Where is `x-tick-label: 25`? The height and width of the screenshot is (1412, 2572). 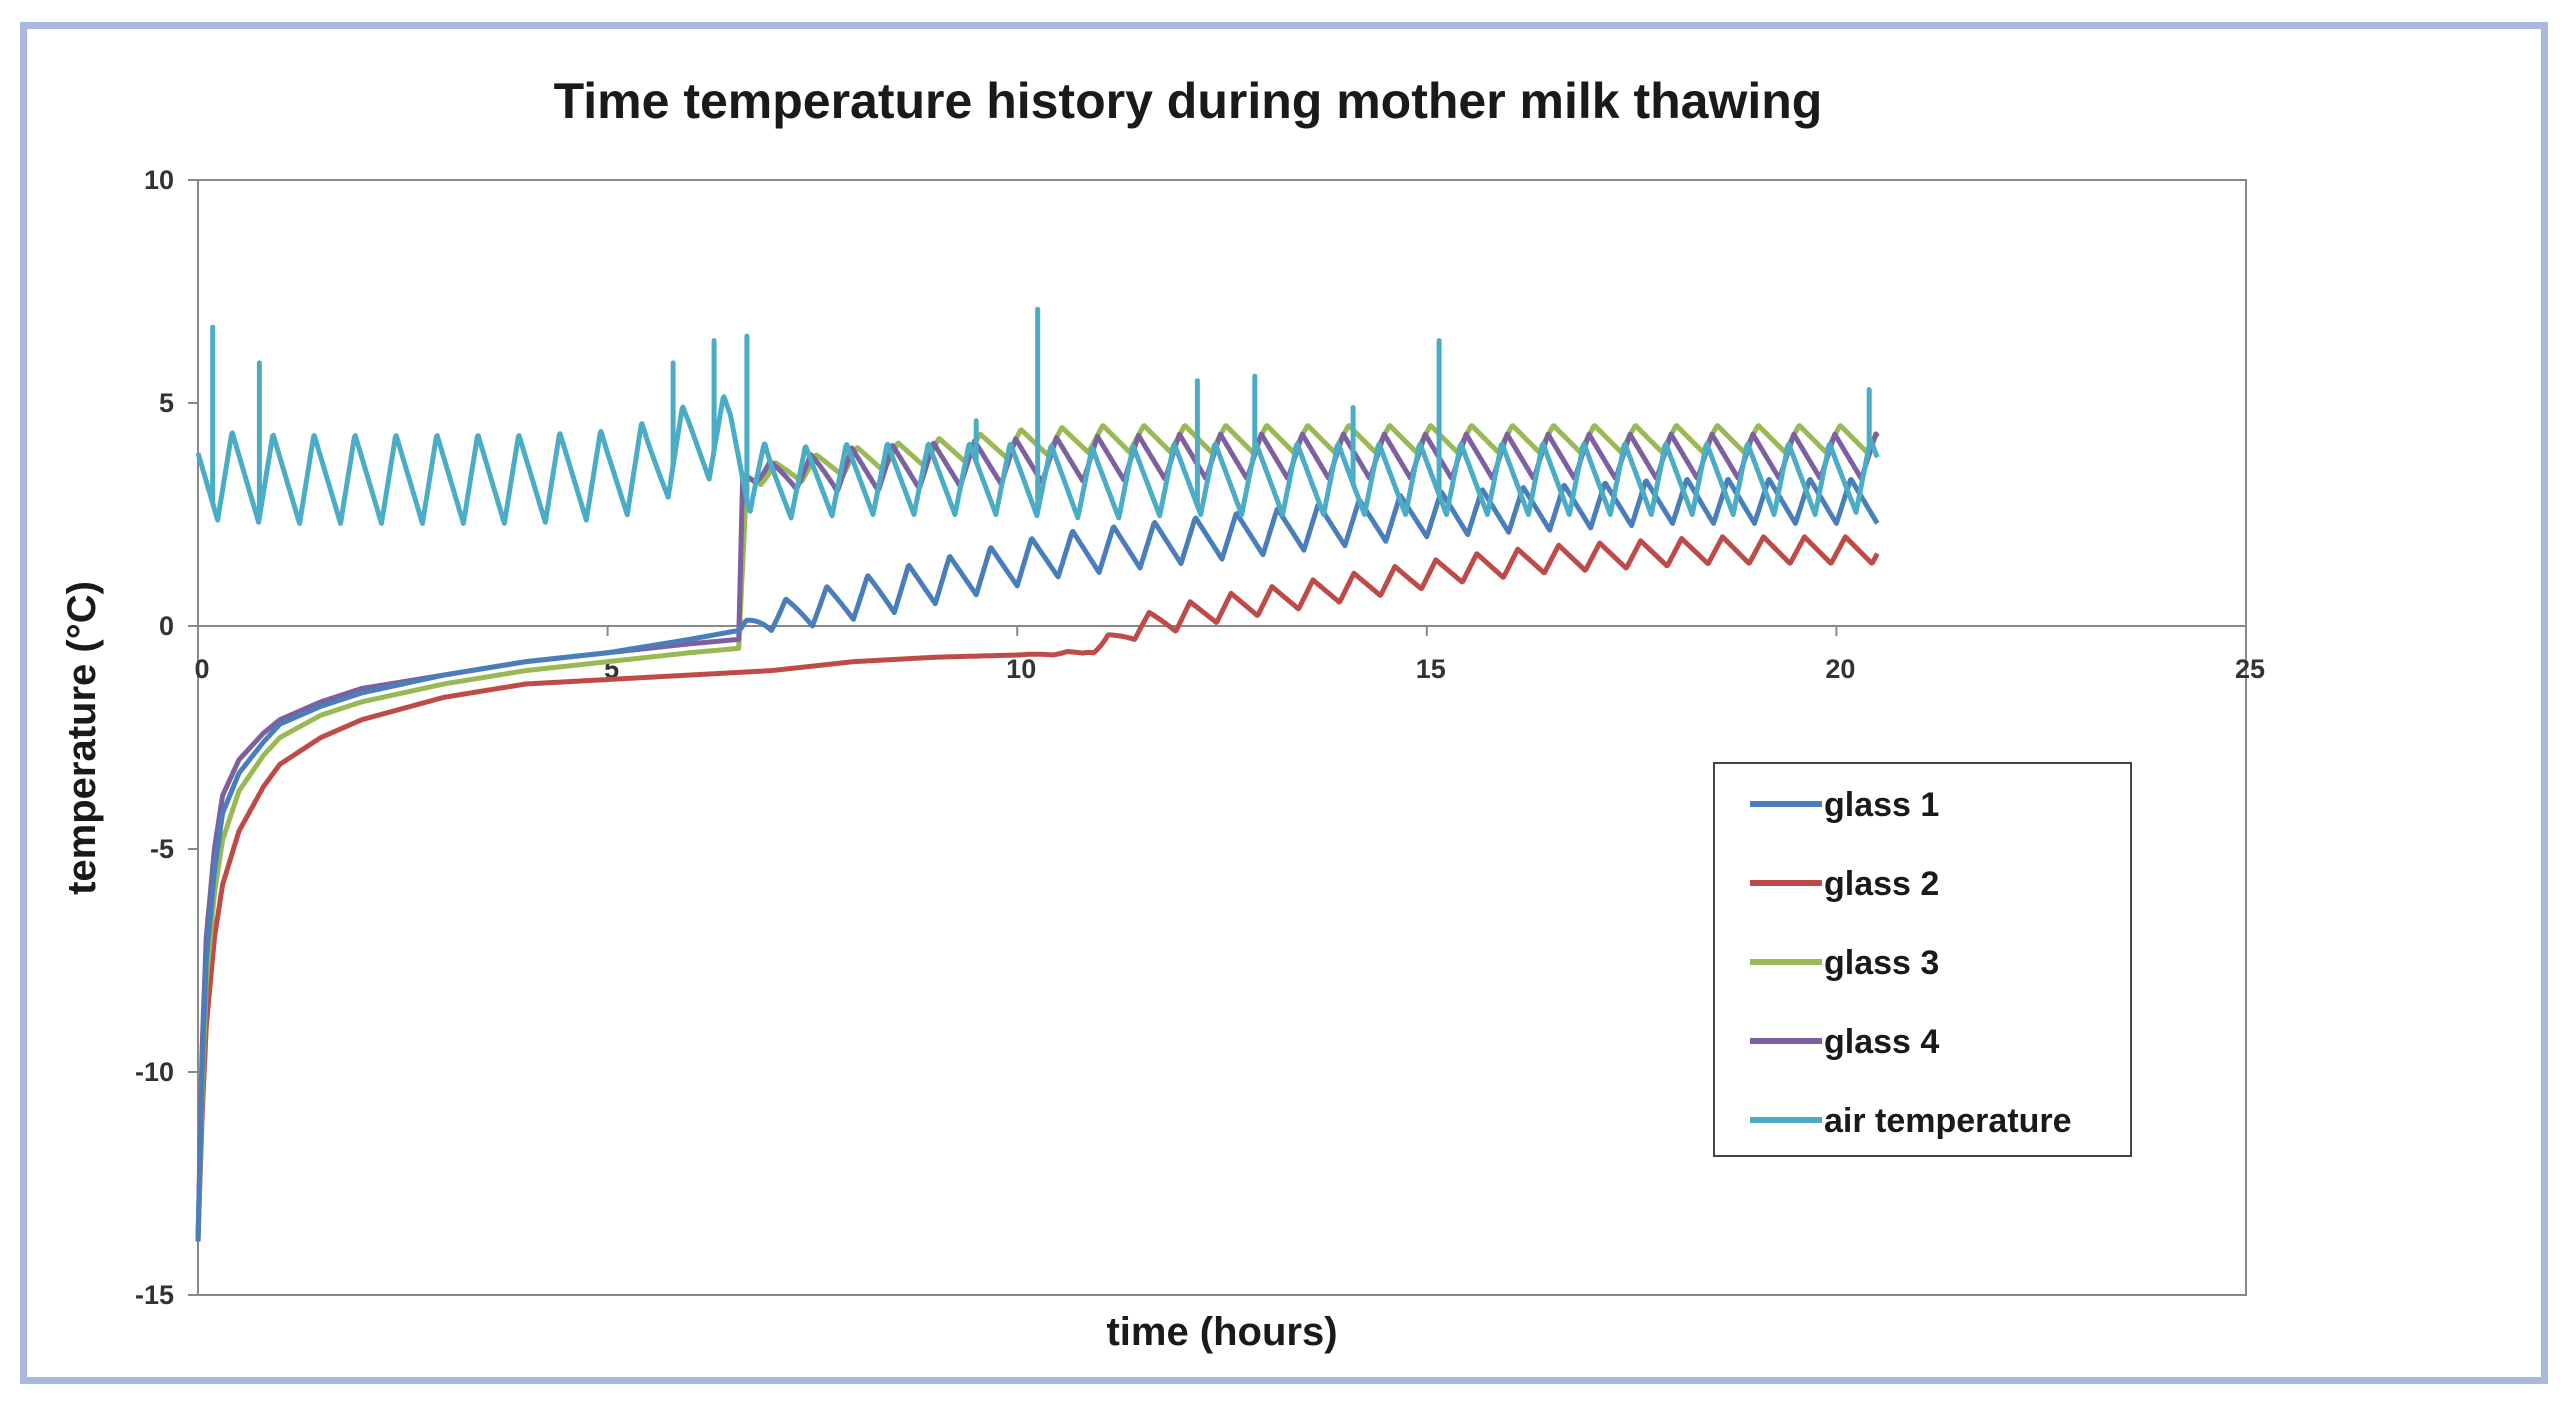 x-tick-label: 25 is located at coordinates (2250, 669).